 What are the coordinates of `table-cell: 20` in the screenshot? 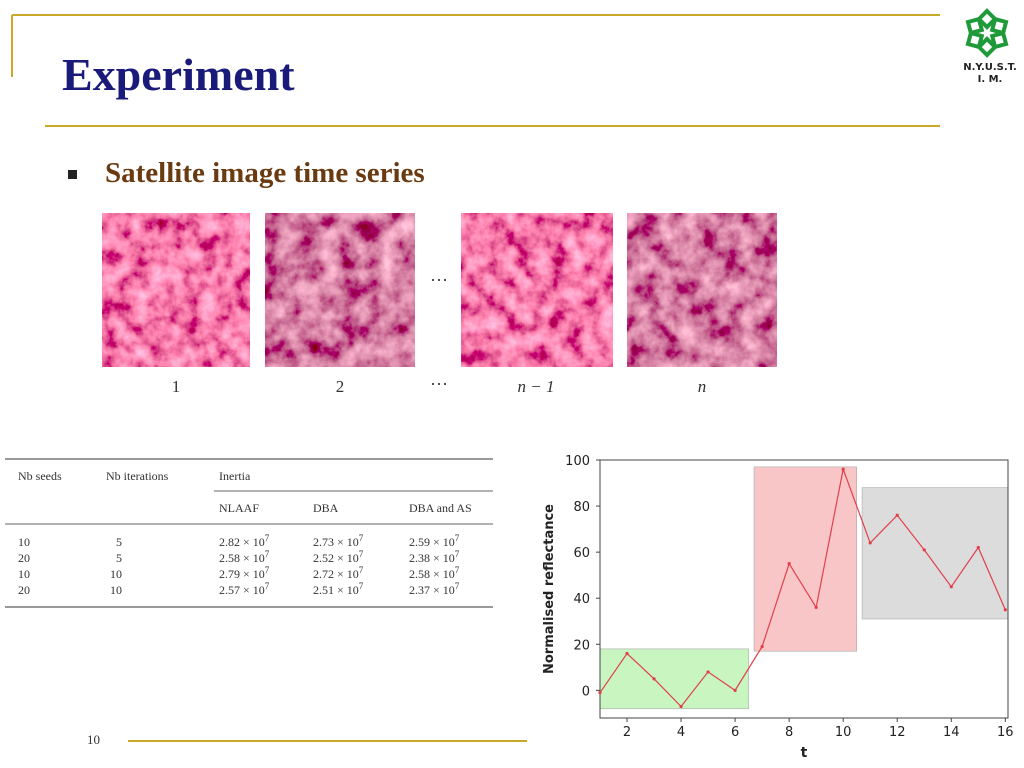 It's located at (24, 590).